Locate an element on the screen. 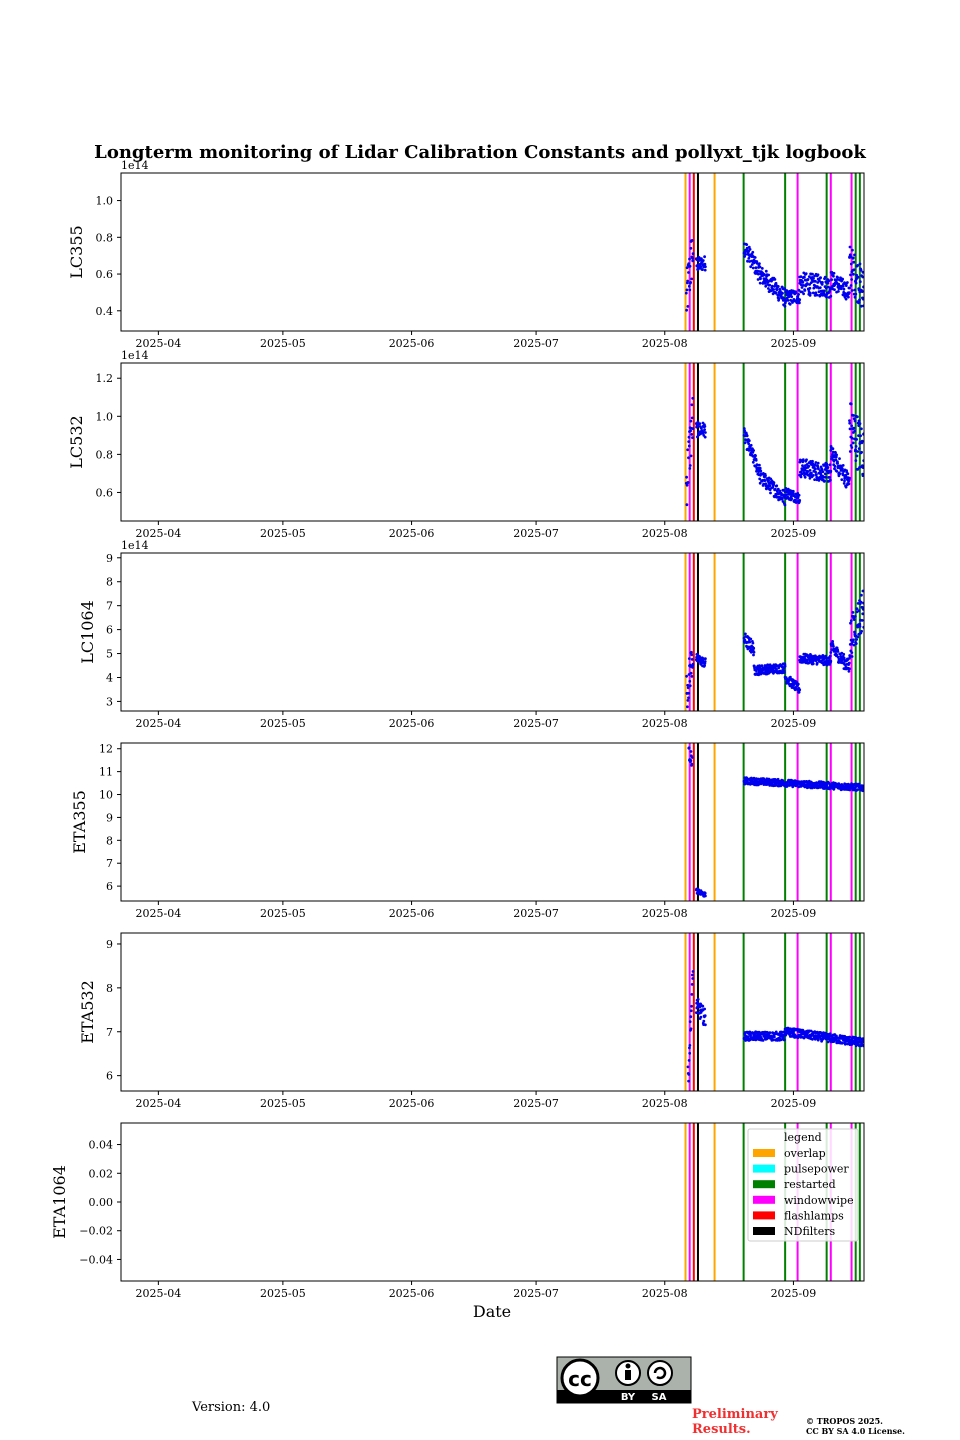 The height and width of the screenshot is (1440, 960). plot-area is located at coordinates (774, 822).